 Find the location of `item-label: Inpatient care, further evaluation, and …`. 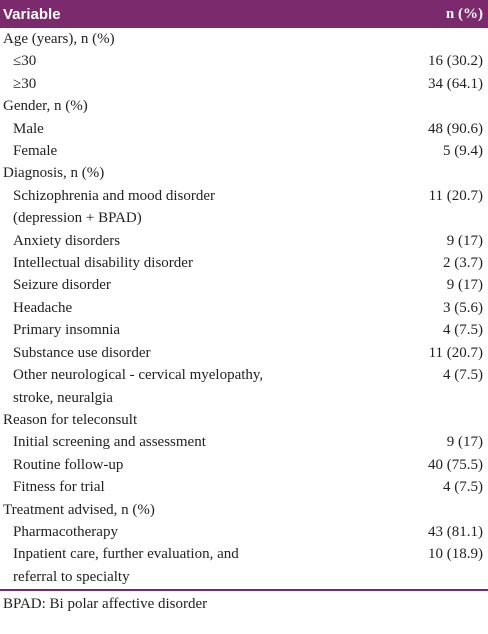

item-label: Inpatient care, further evaluation, and … is located at coordinates (126, 565).